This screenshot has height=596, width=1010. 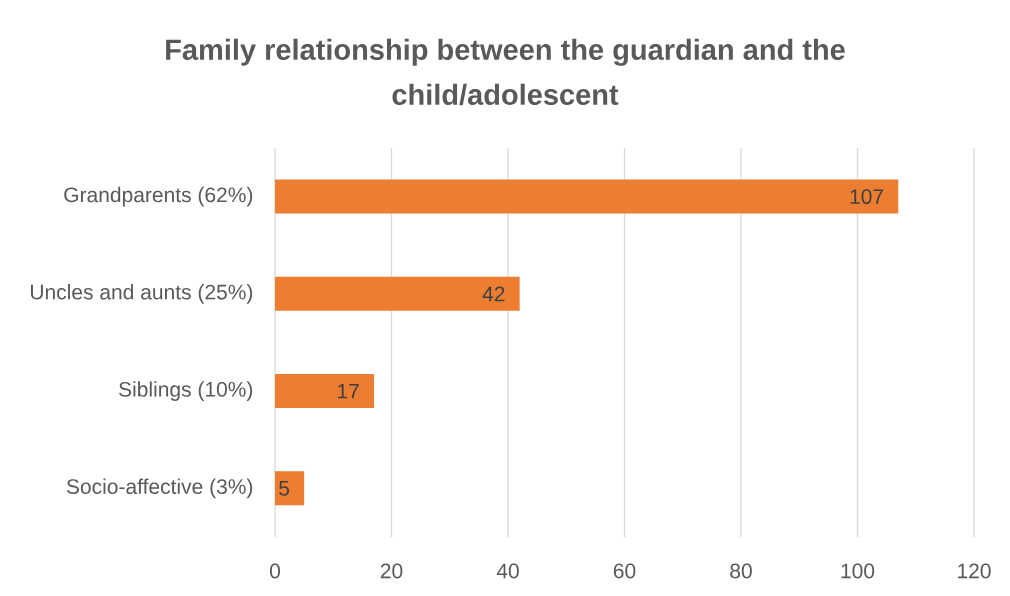 I want to click on x-tick-label: 40, so click(x=507, y=571).